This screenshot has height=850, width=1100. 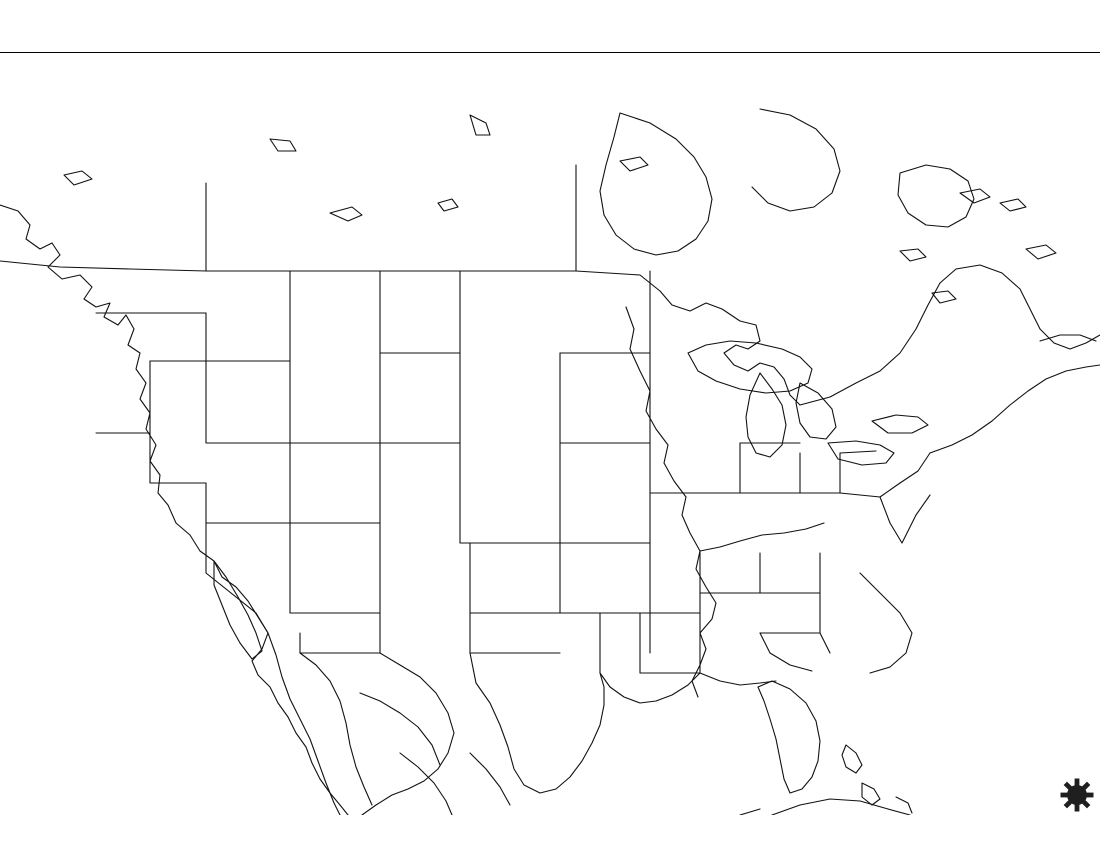 I want to click on pivotal-weather-watermark, so click(x=1077, y=788).